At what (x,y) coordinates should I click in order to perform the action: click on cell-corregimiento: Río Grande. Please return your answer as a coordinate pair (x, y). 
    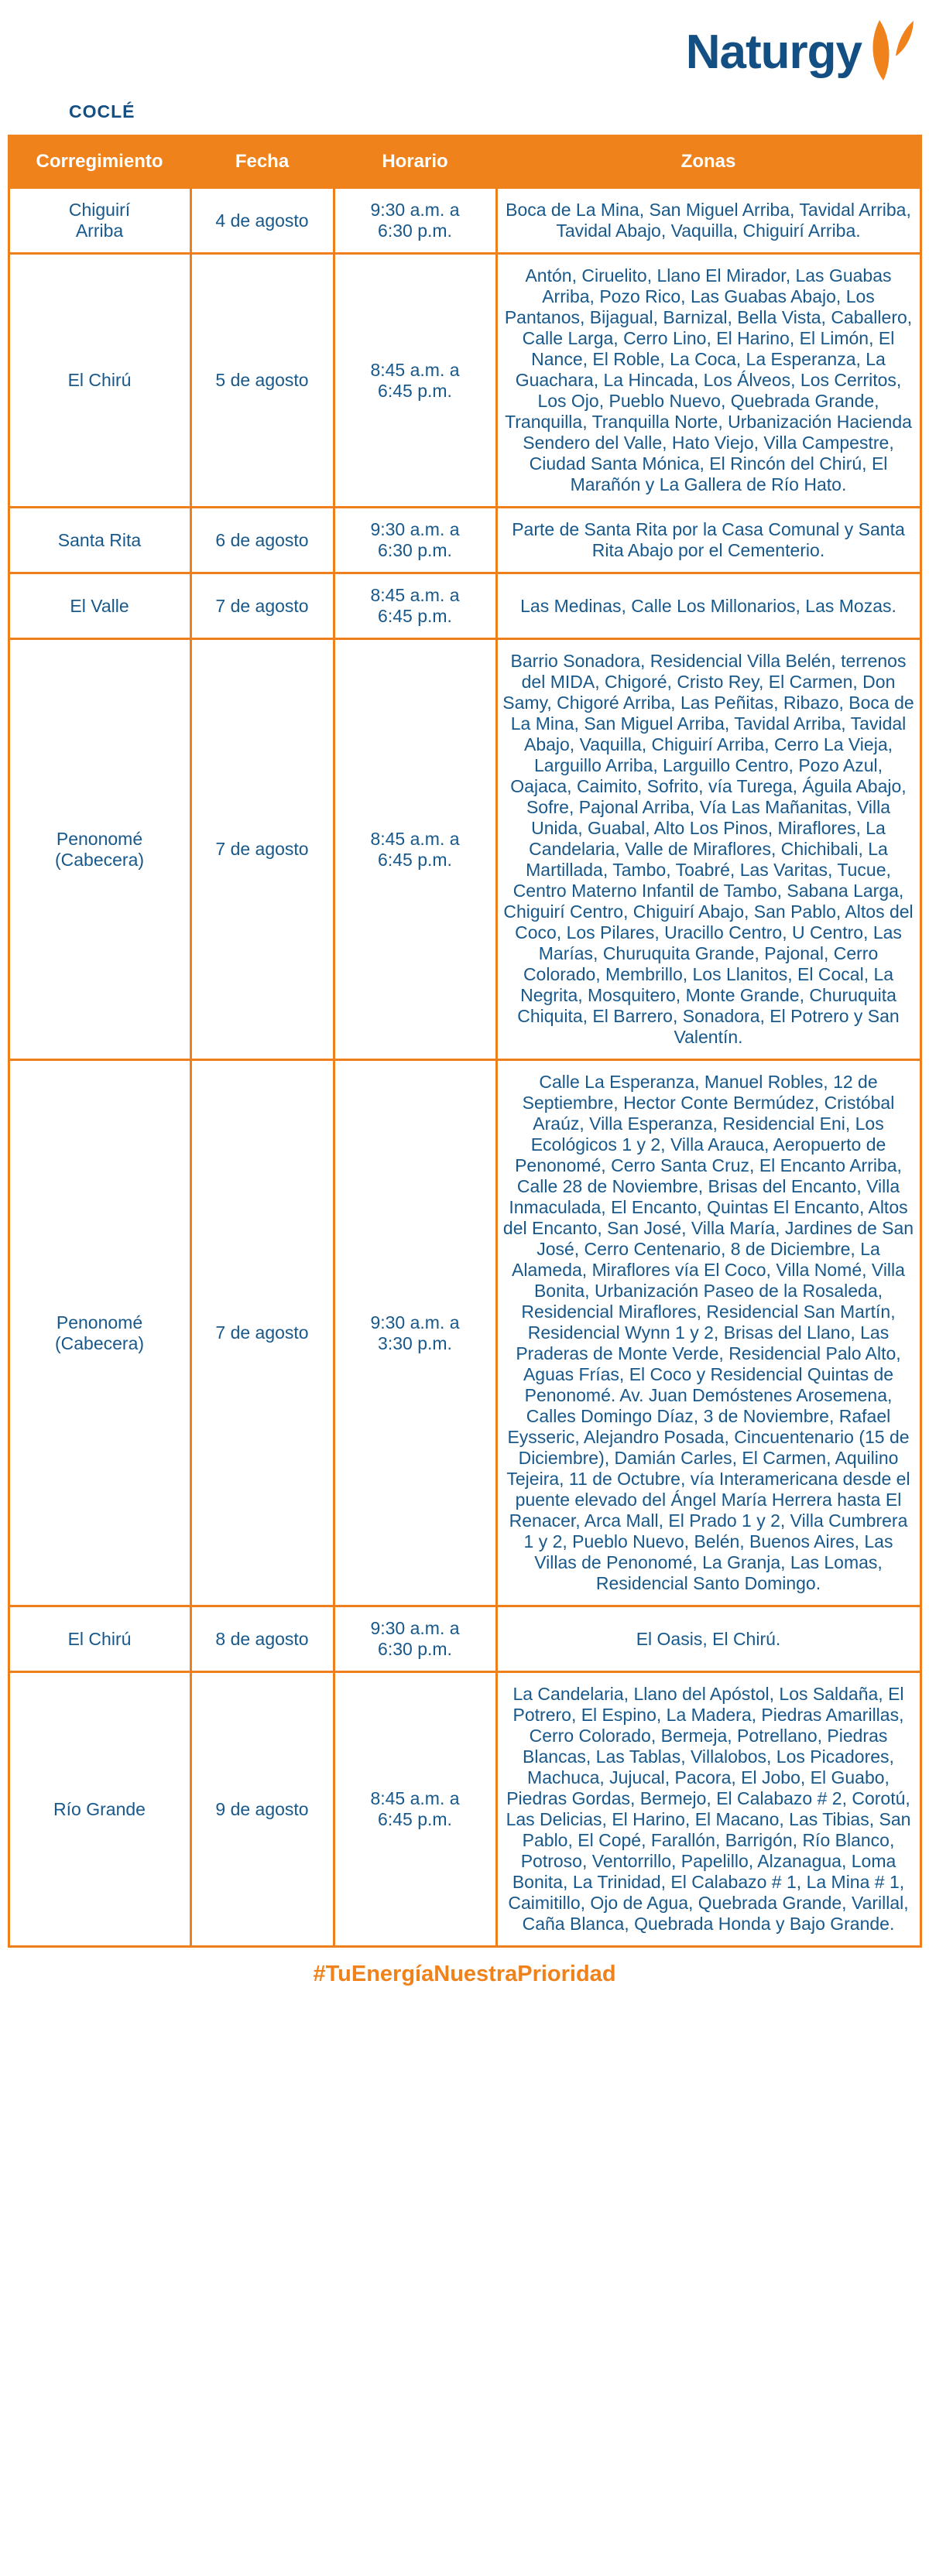
    Looking at the image, I should click on (99, 1809).